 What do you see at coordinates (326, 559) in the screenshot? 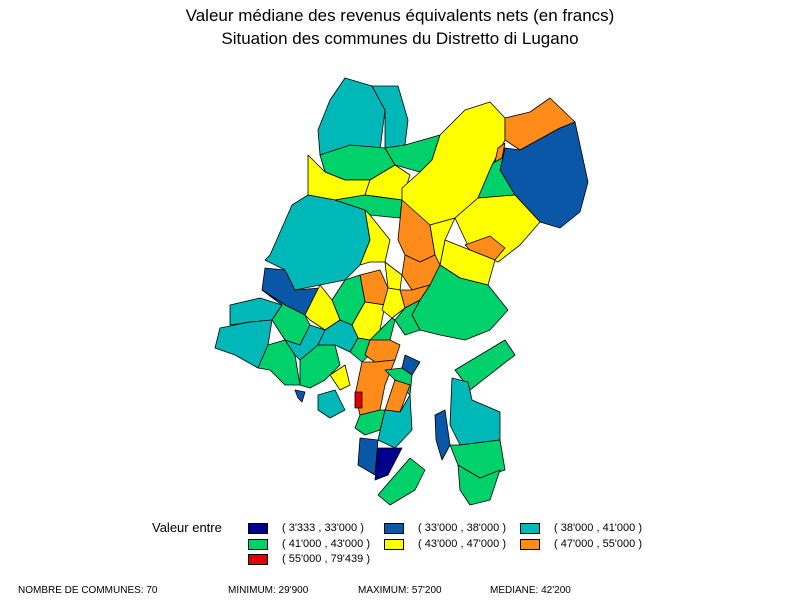
I see `legend-item-label: ( 55'000 , 79'439 )` at bounding box center [326, 559].